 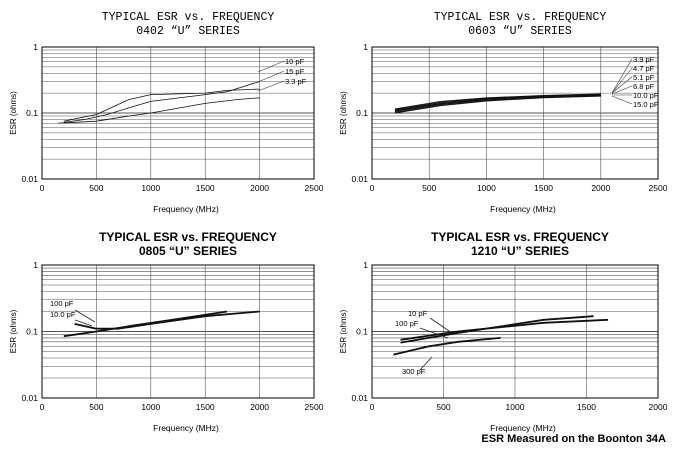 I want to click on chart-subtitle: 0805 “U” SERIES, so click(x=188, y=251).